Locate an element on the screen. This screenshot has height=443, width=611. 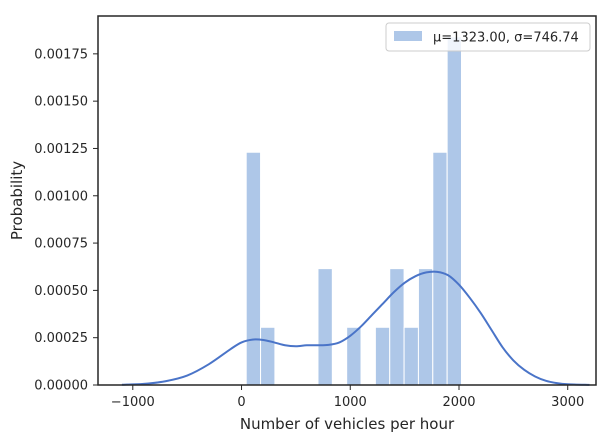
x-tick-label: 0 is located at coordinates (241, 402).